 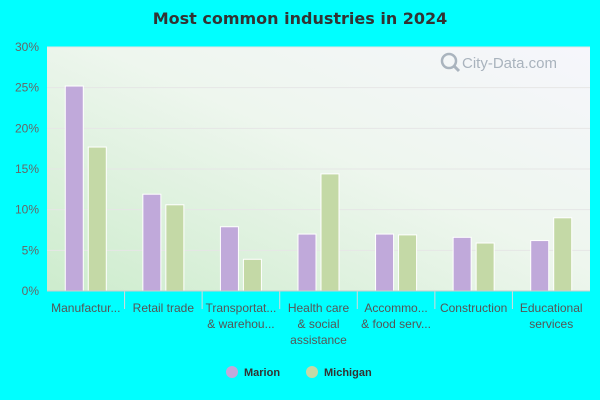 I want to click on x-category-label: Retail trade, so click(x=164, y=308).